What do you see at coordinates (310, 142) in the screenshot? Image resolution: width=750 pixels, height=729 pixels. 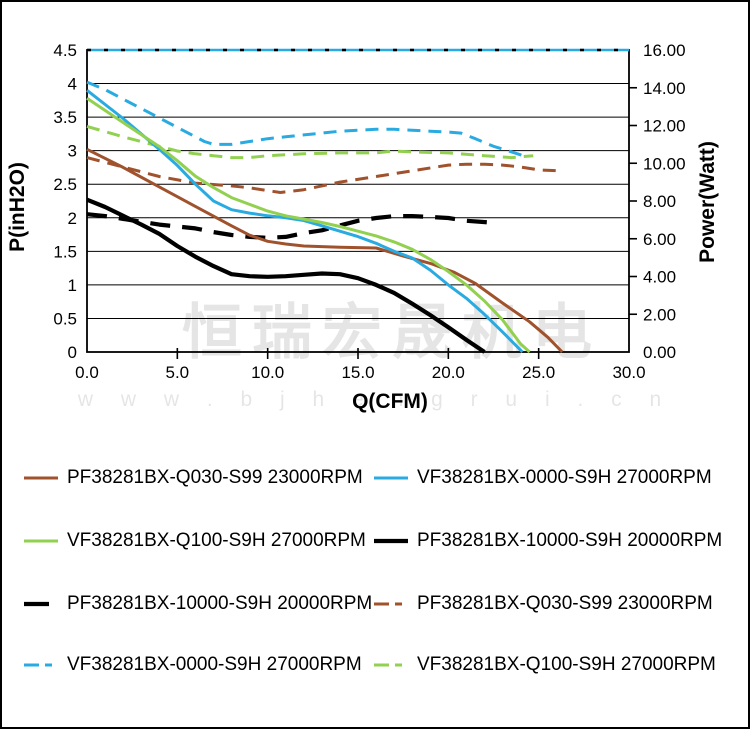 I see `series-power-vfq100` at bounding box center [310, 142].